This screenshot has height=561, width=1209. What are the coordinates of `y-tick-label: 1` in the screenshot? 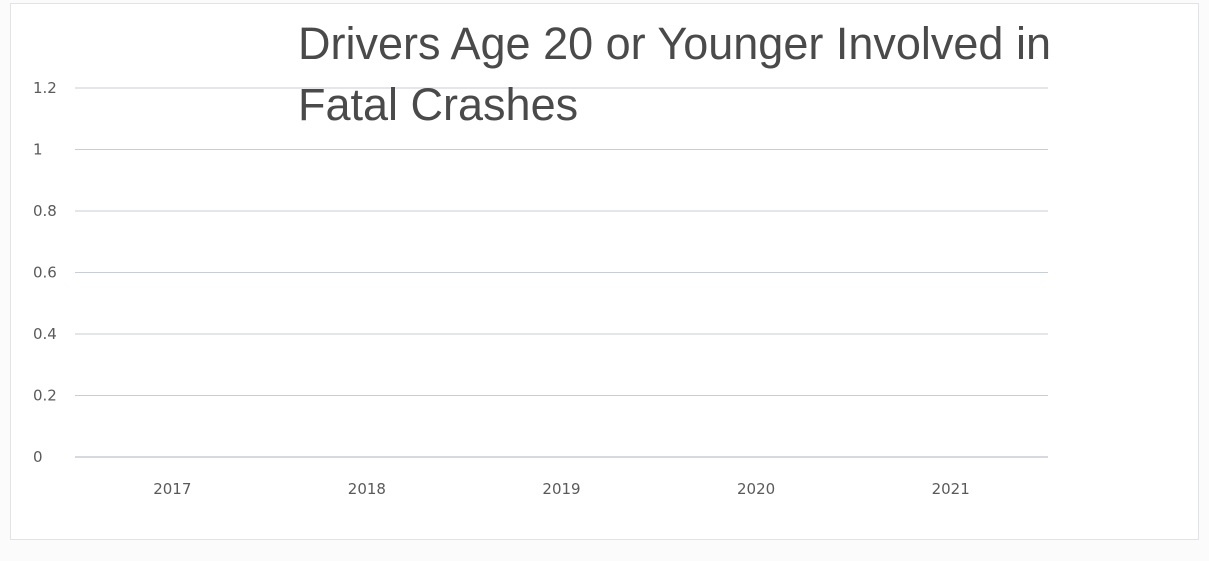 It's located at (38, 150).